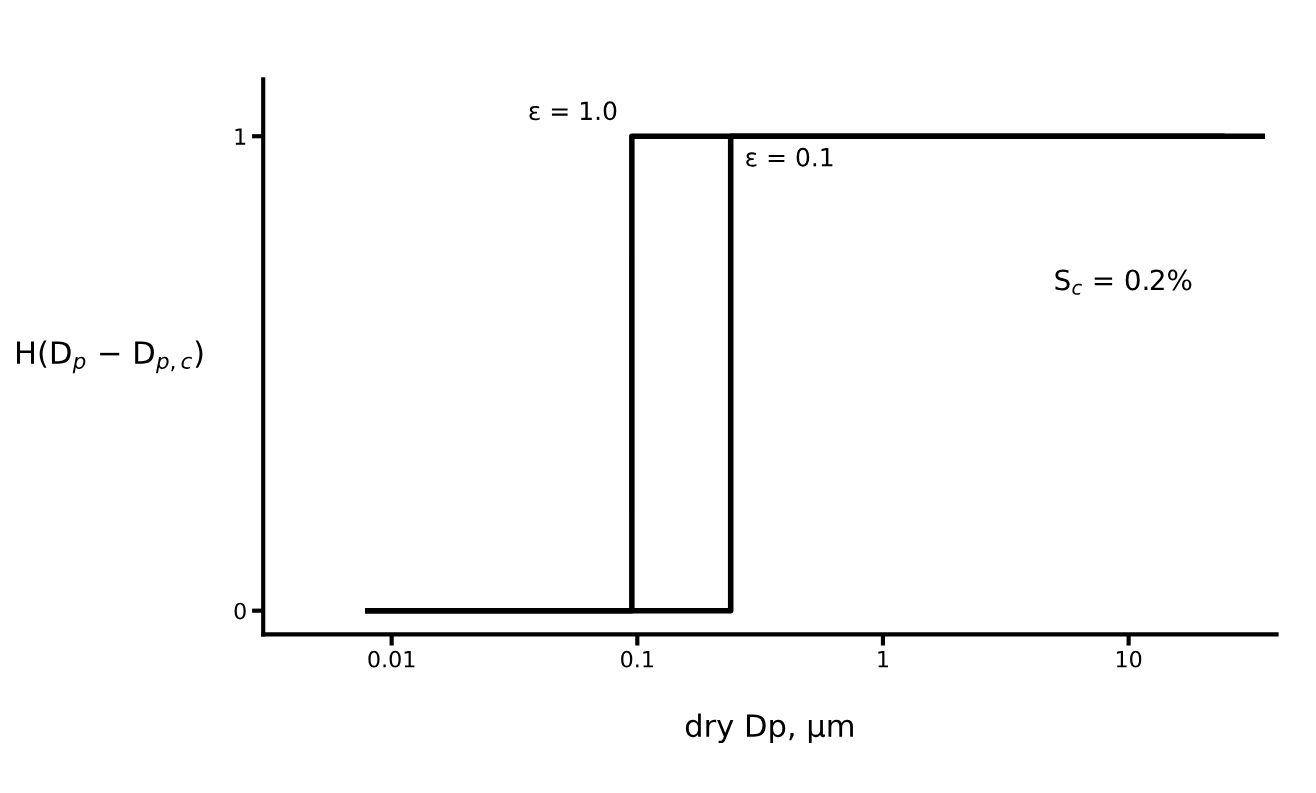 The image size is (1316, 793). I want to click on x-tick-label: 0.01, so click(391, 659).